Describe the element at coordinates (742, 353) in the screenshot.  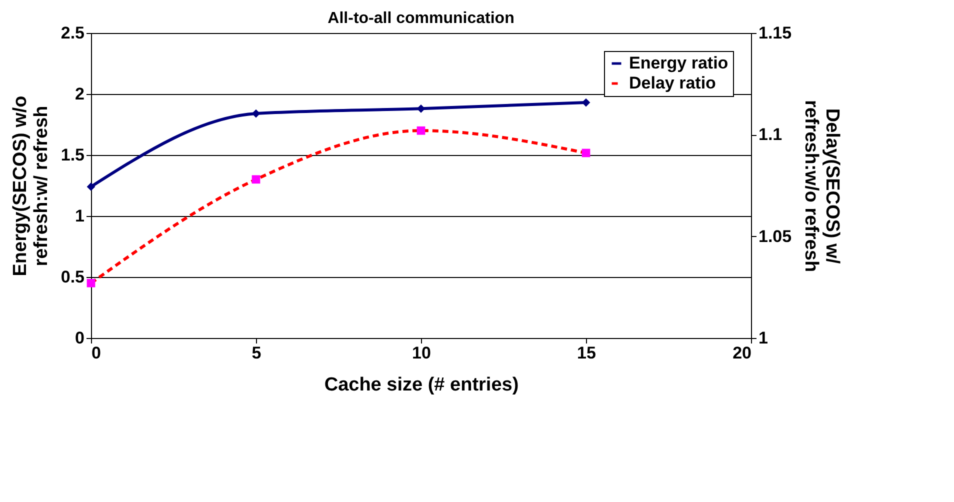
I see `x-tick-label: 20` at that location.